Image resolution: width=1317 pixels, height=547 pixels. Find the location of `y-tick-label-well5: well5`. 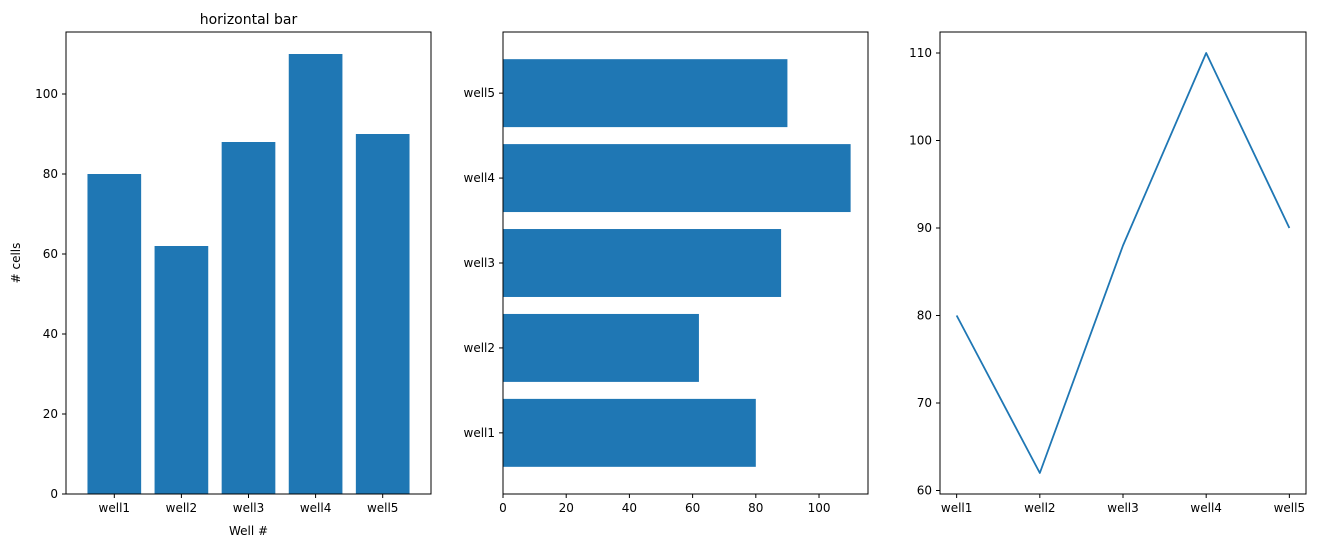

y-tick-label-well5: well5 is located at coordinates (480, 93).